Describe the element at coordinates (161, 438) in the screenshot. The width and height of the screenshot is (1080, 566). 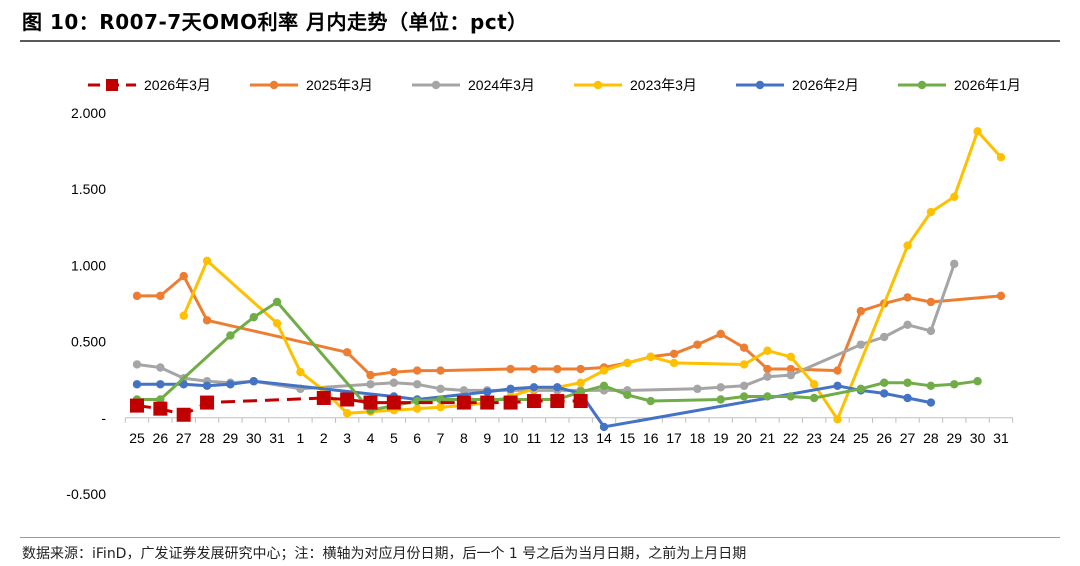
I see `x-tick-label: 26` at that location.